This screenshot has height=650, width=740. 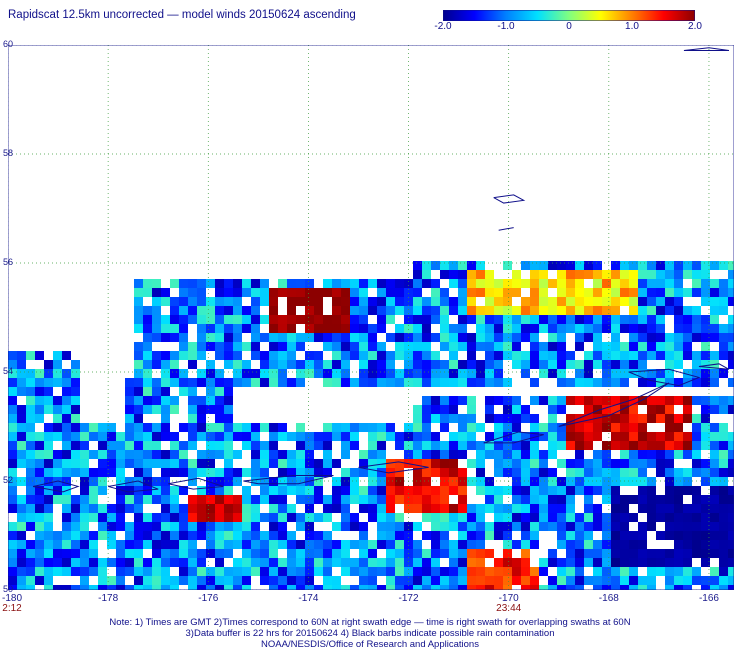 I want to click on latitude-label: 56, so click(x=8, y=262).